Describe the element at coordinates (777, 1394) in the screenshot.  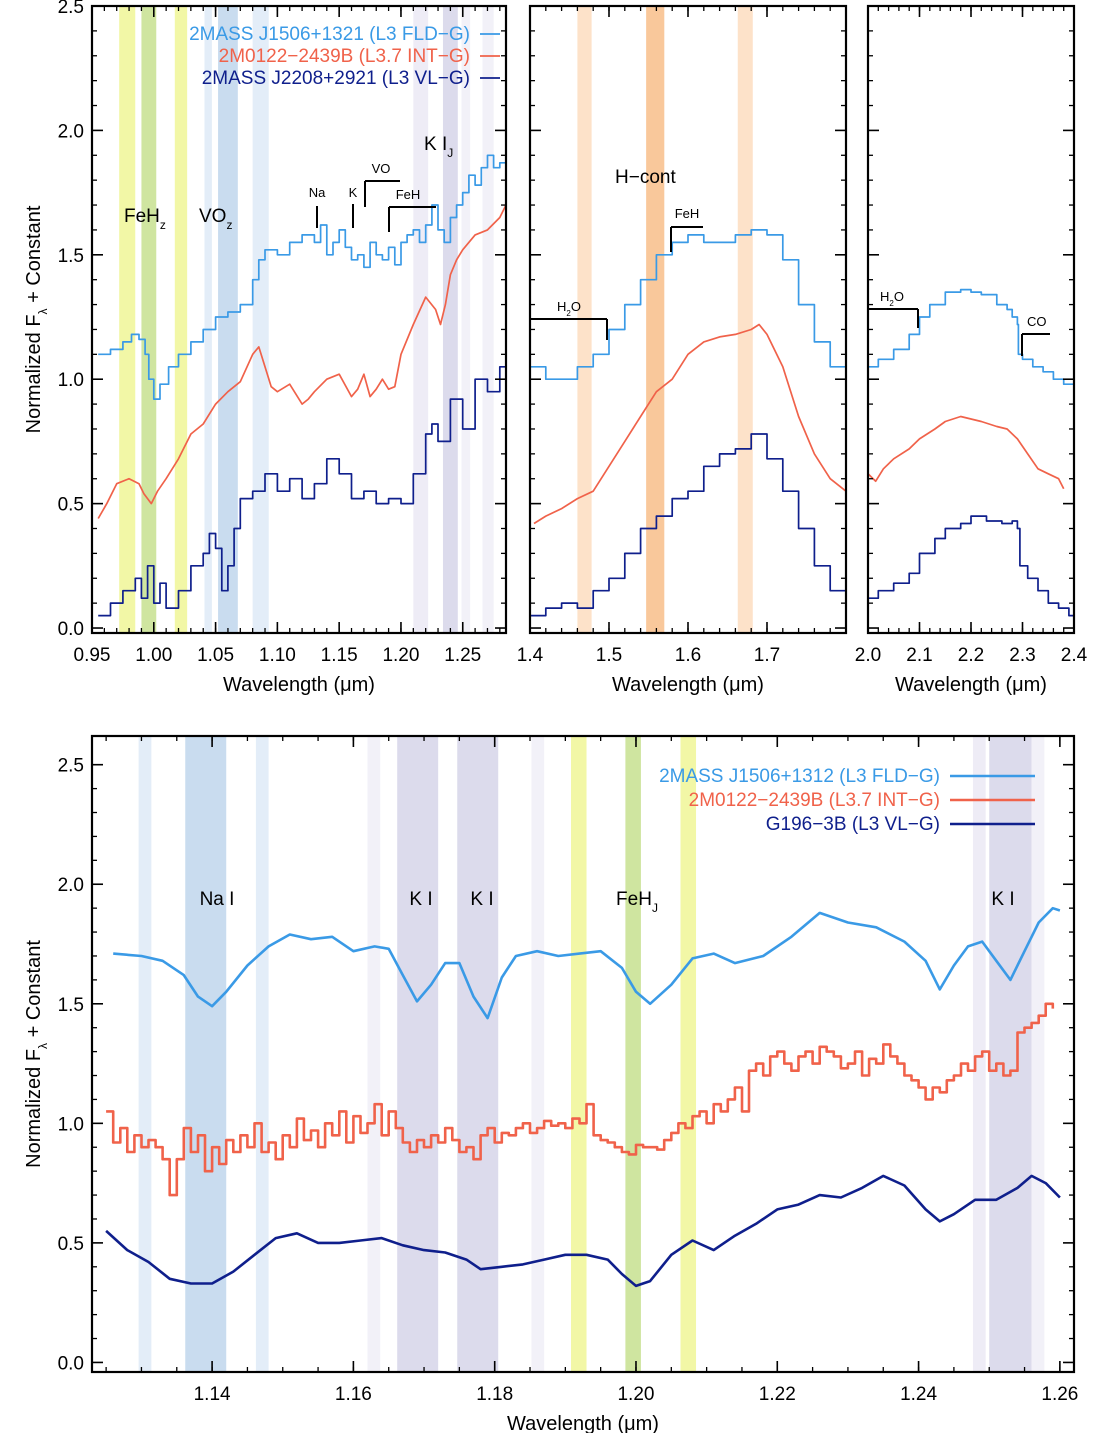
I see `x-tick-label: 1.22` at that location.